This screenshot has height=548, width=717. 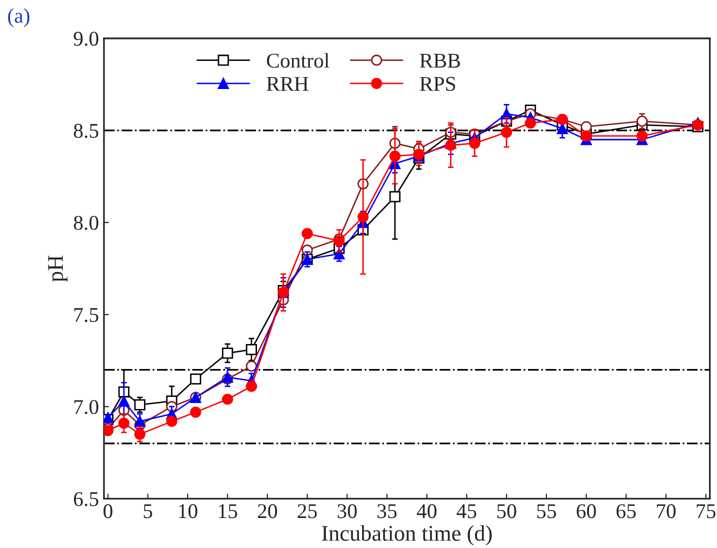 I want to click on legend-label: RRH, so click(x=287, y=84).